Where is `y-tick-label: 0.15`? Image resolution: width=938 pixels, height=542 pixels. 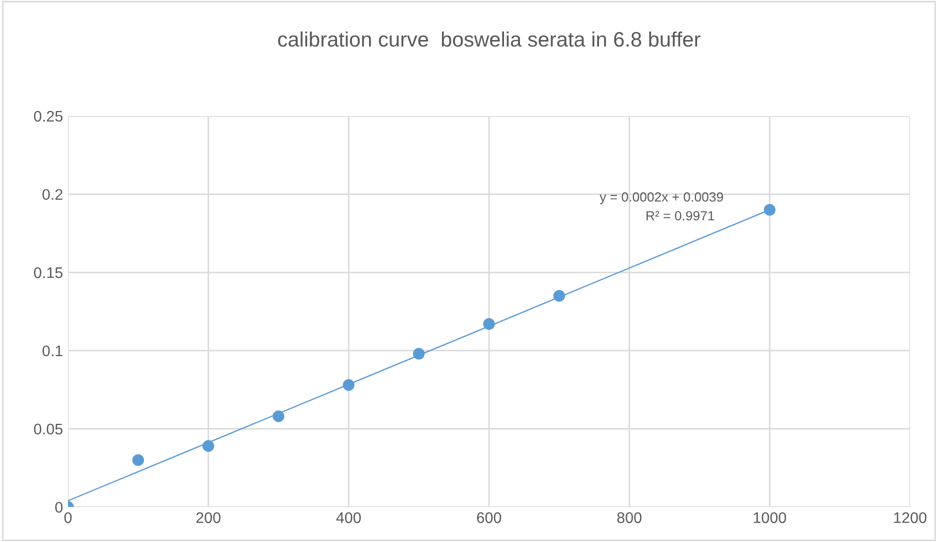
y-tick-label: 0.15 is located at coordinates (48, 272).